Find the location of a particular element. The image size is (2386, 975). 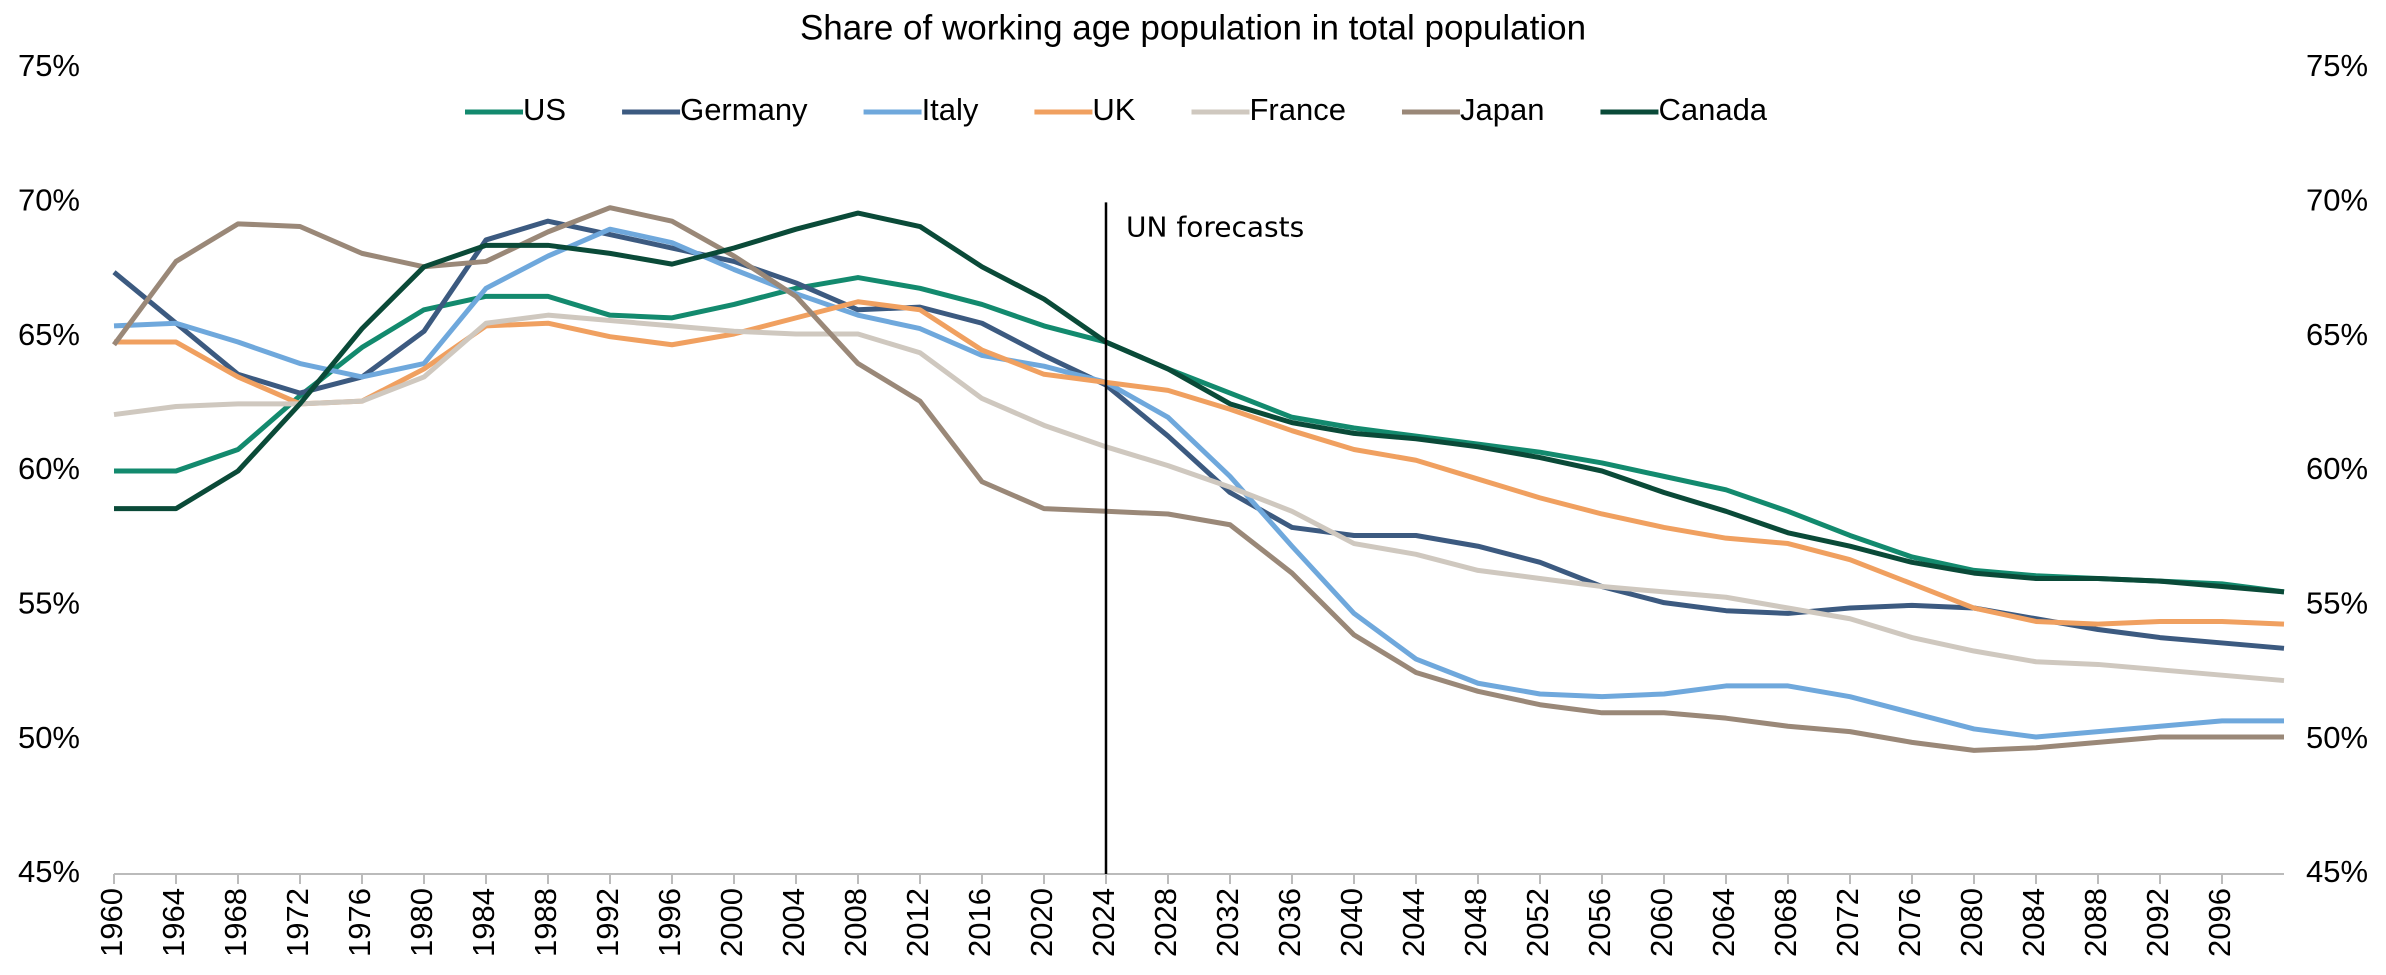

x-tick-label: 2060 is located at coordinates (1661, 922).